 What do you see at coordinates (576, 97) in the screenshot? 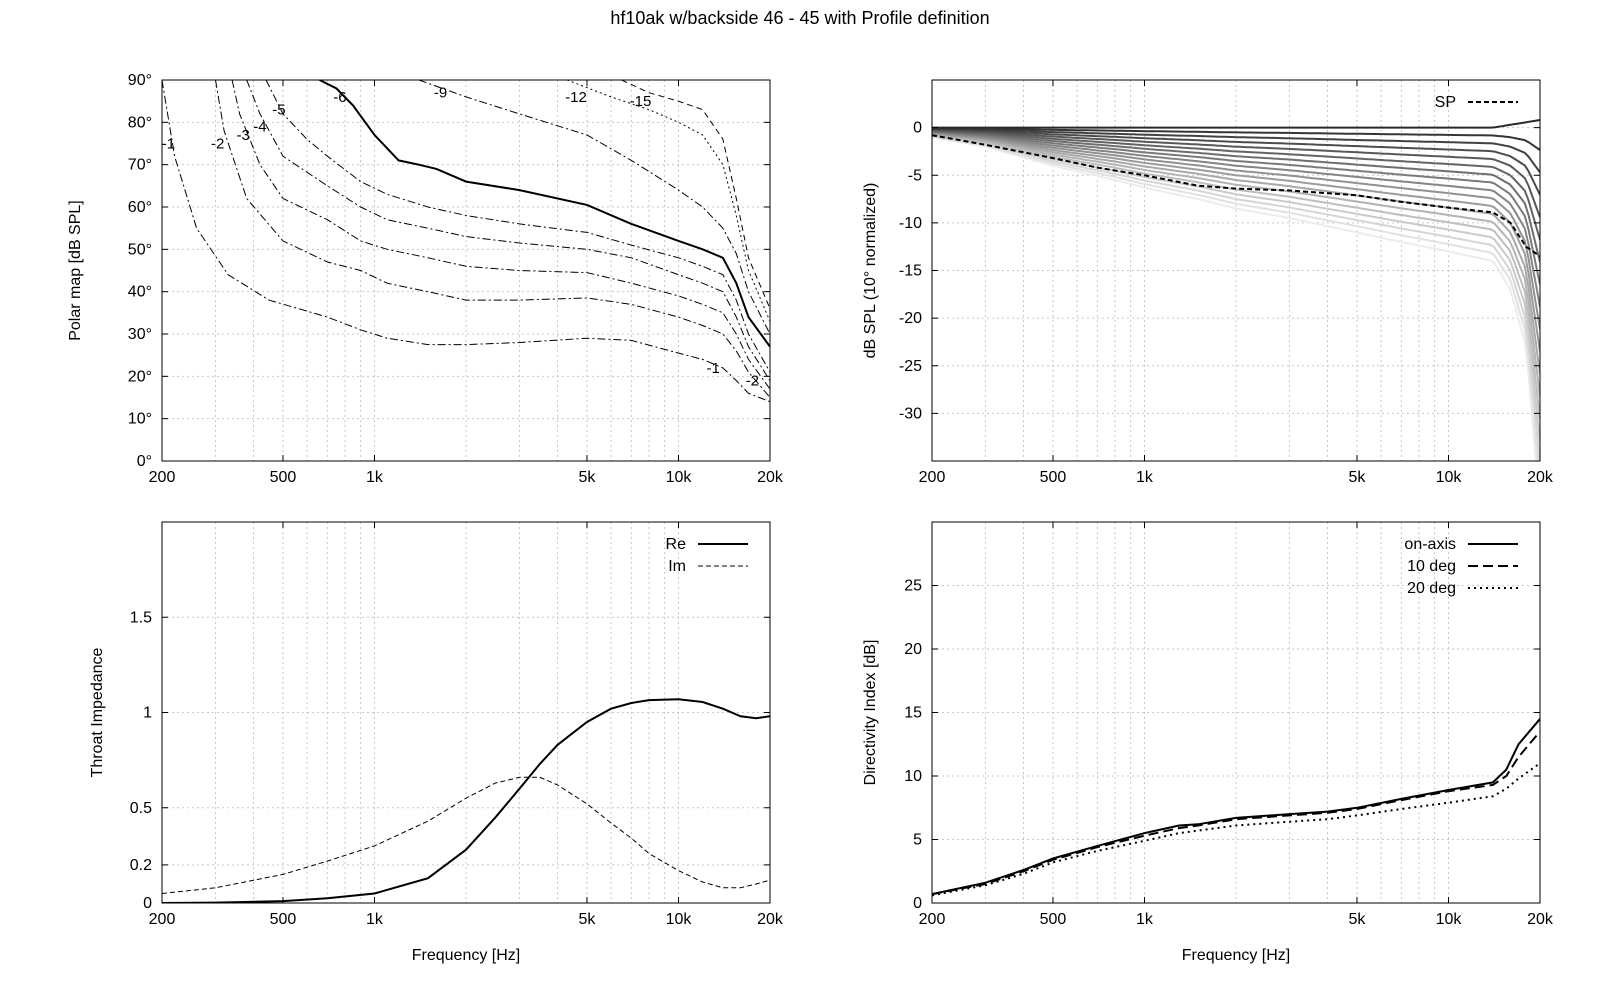
I see `contour-label: -12` at bounding box center [576, 97].